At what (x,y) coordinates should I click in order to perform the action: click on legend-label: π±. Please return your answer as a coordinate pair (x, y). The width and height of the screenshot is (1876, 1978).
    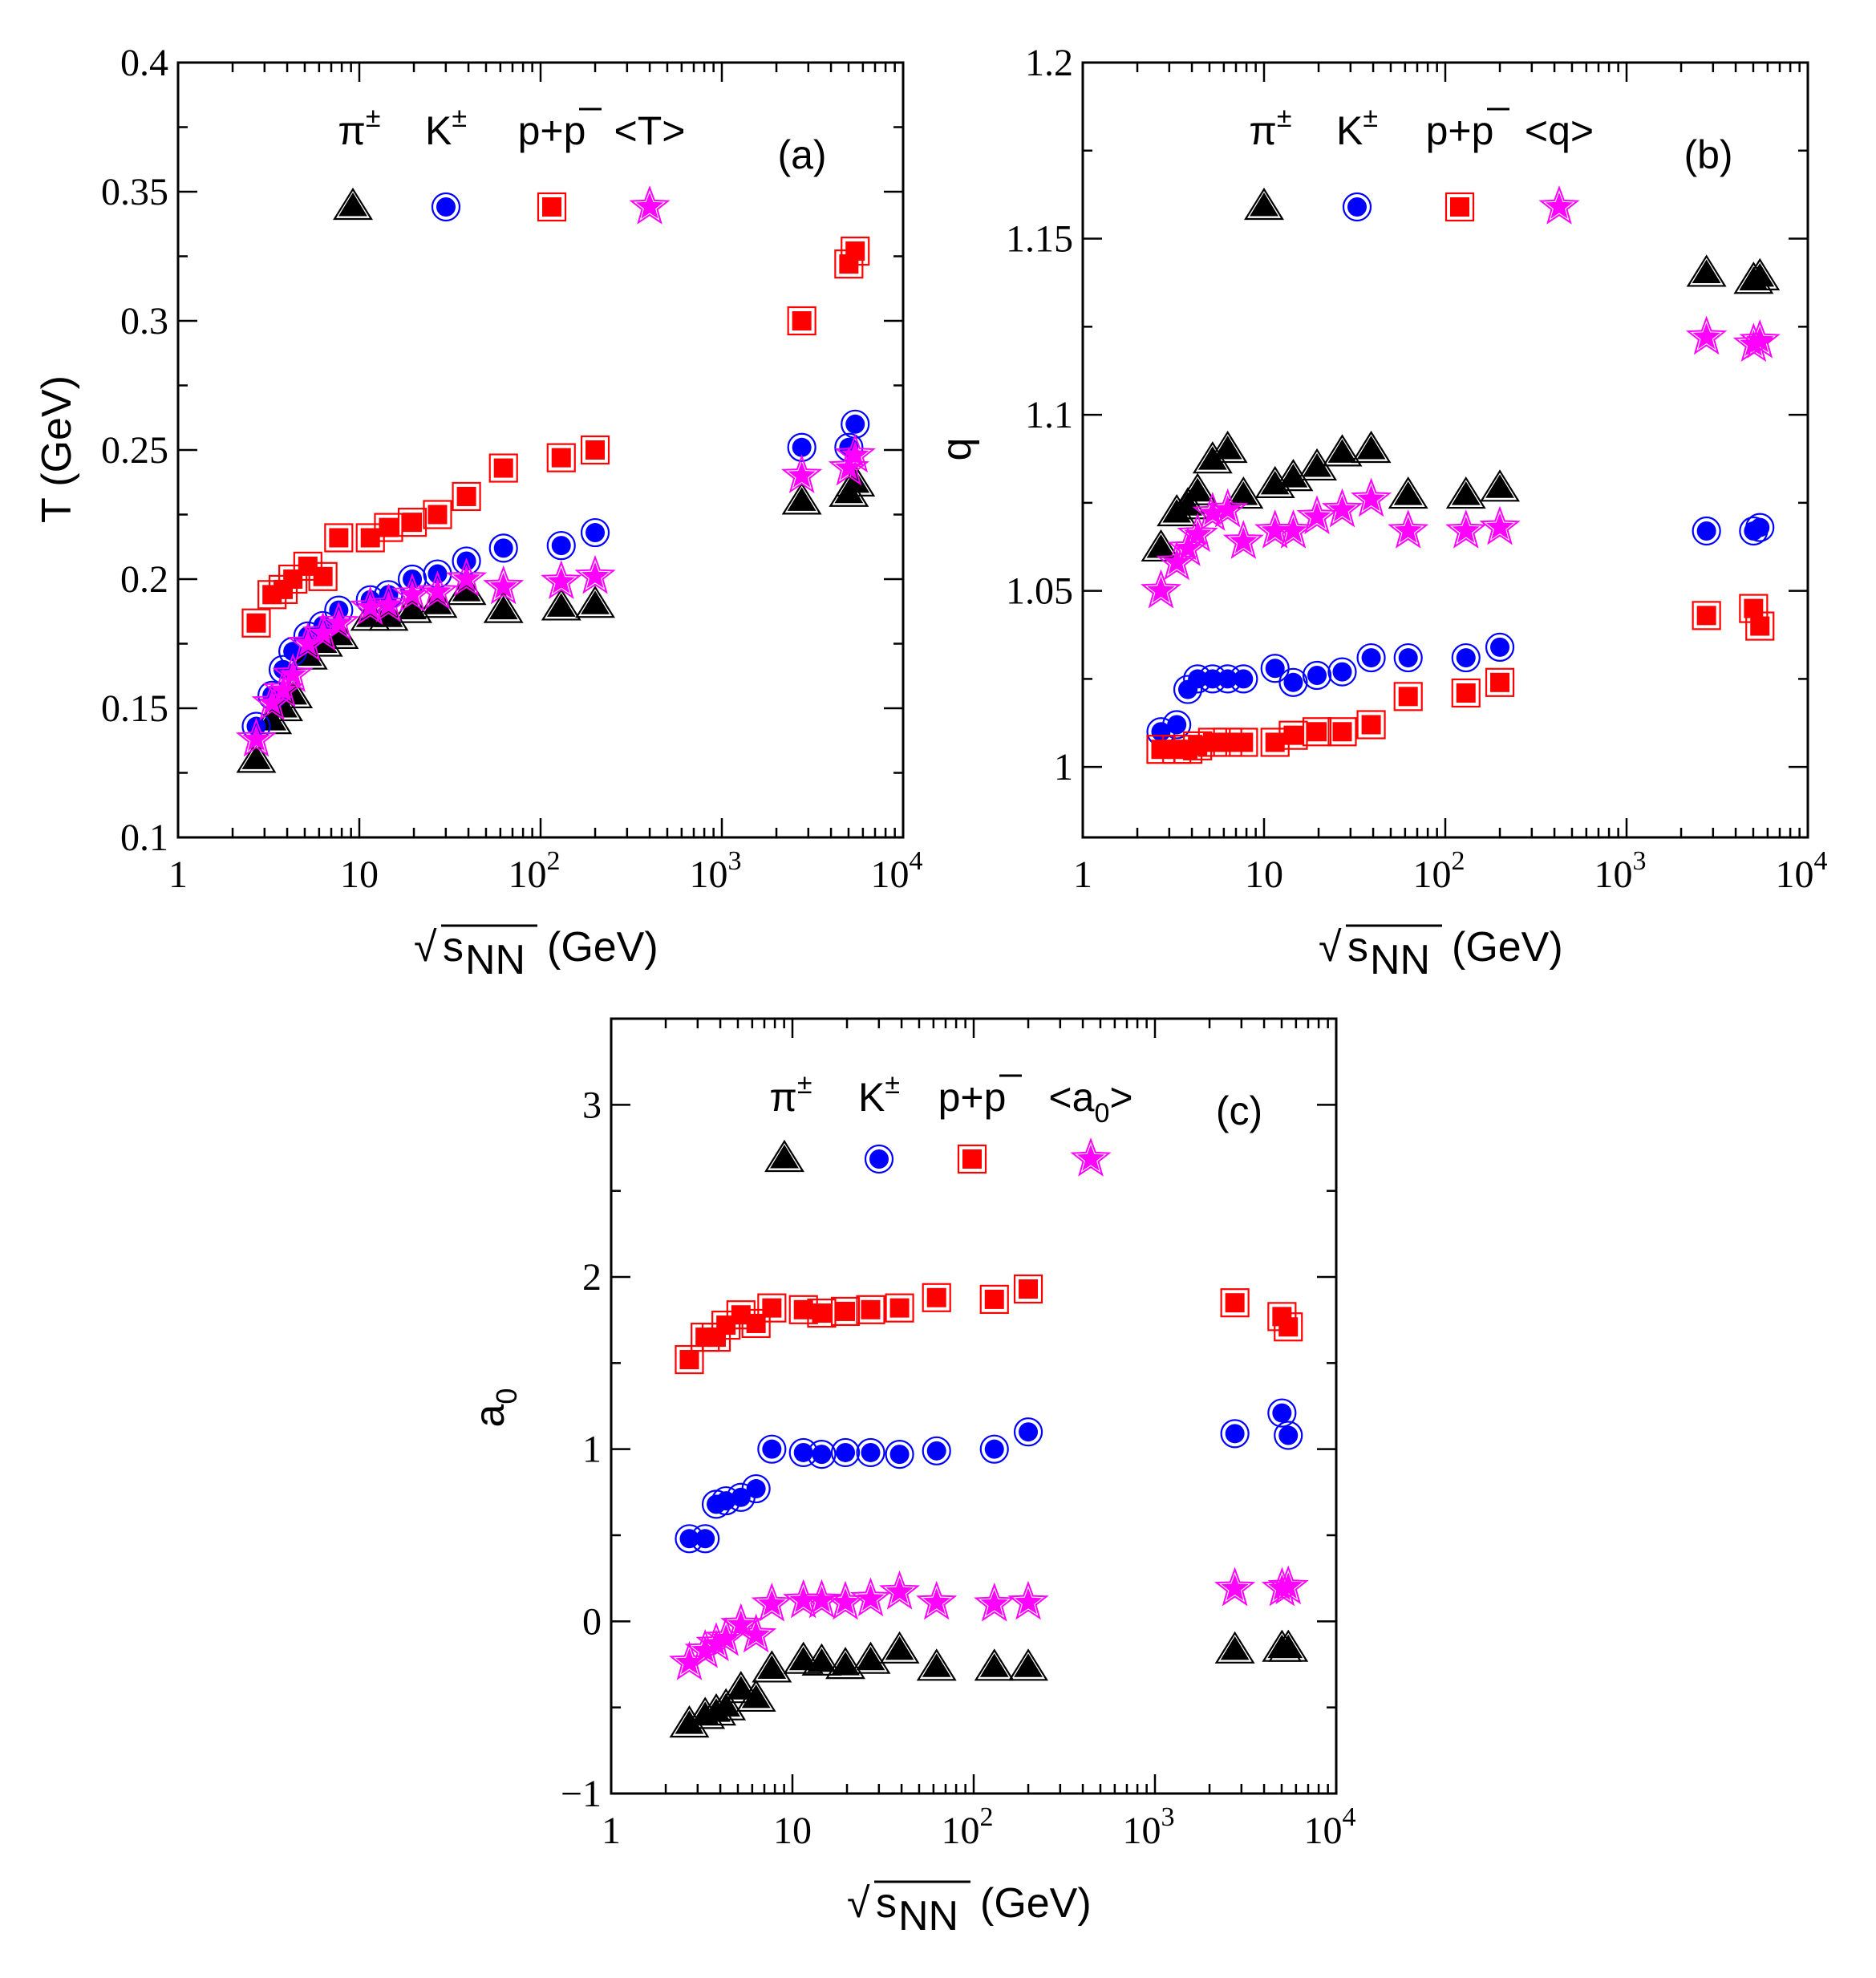
    Looking at the image, I should click on (1270, 128).